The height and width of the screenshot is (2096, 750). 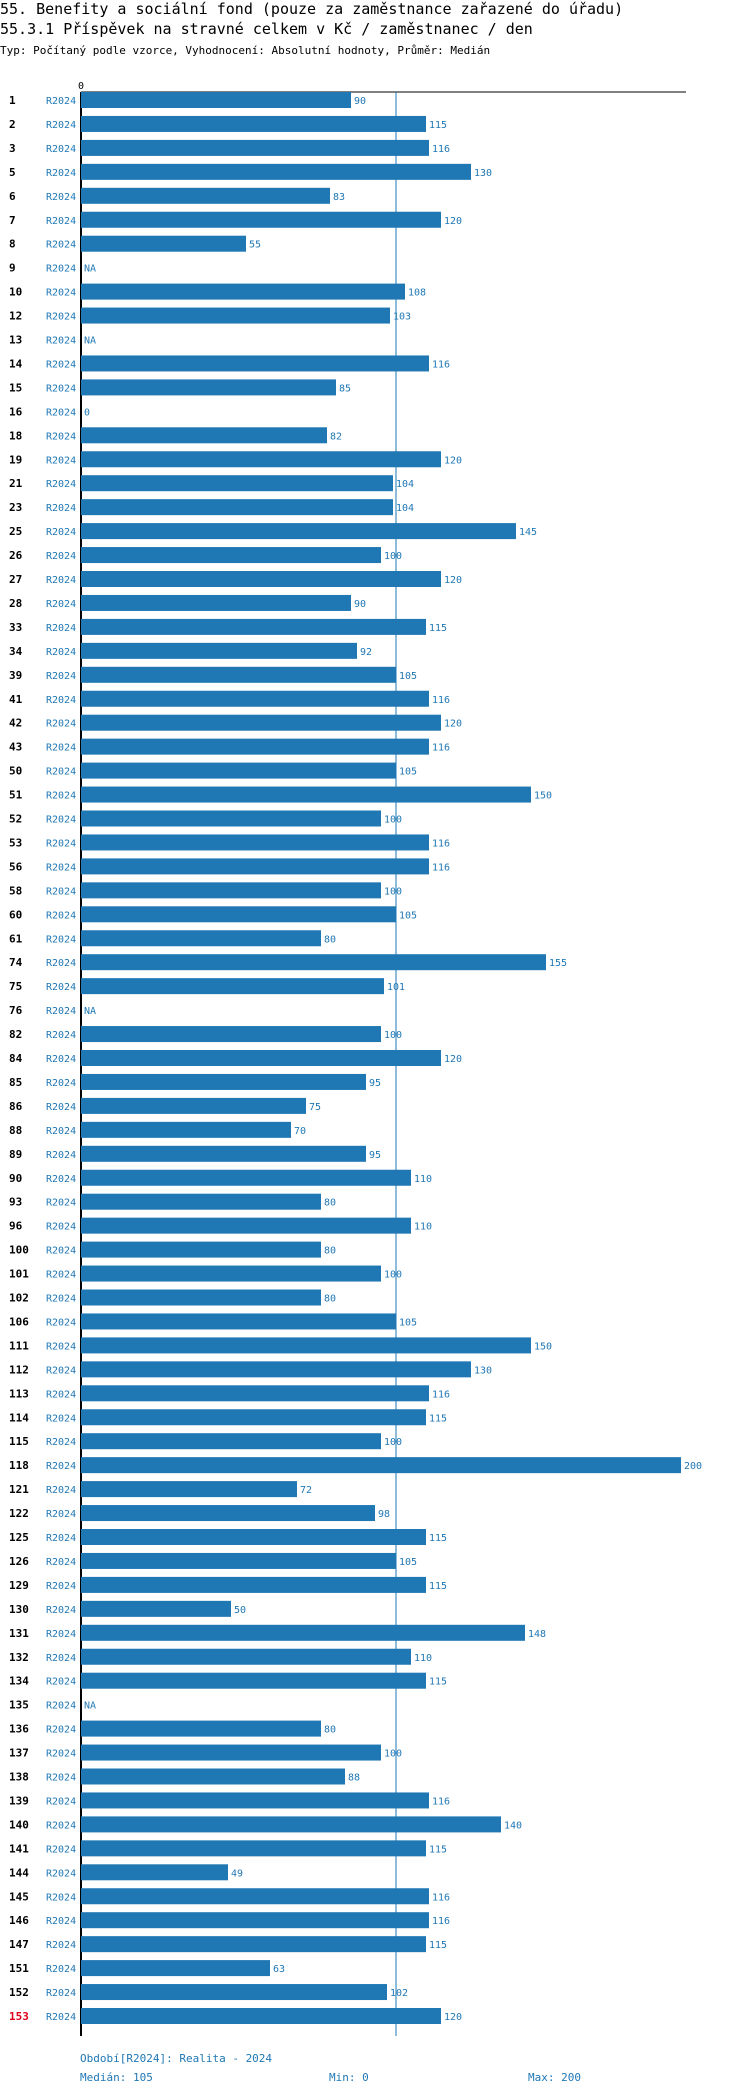 What do you see at coordinates (528, 532) in the screenshot?
I see `data-label: 145` at bounding box center [528, 532].